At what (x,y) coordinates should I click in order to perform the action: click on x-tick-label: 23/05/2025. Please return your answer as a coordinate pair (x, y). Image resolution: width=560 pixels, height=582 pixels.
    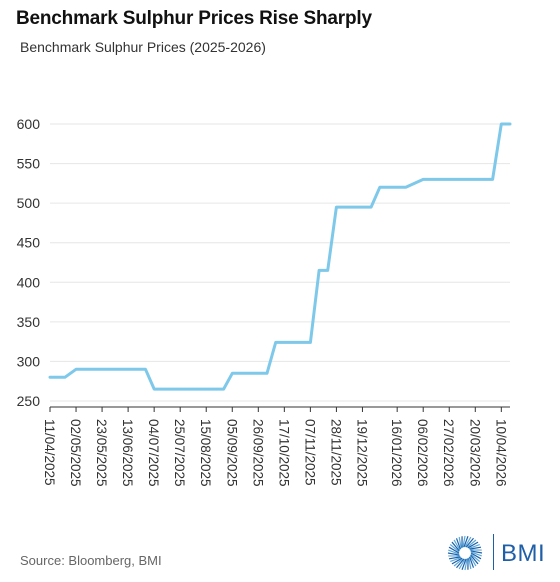
    Looking at the image, I should click on (101, 453).